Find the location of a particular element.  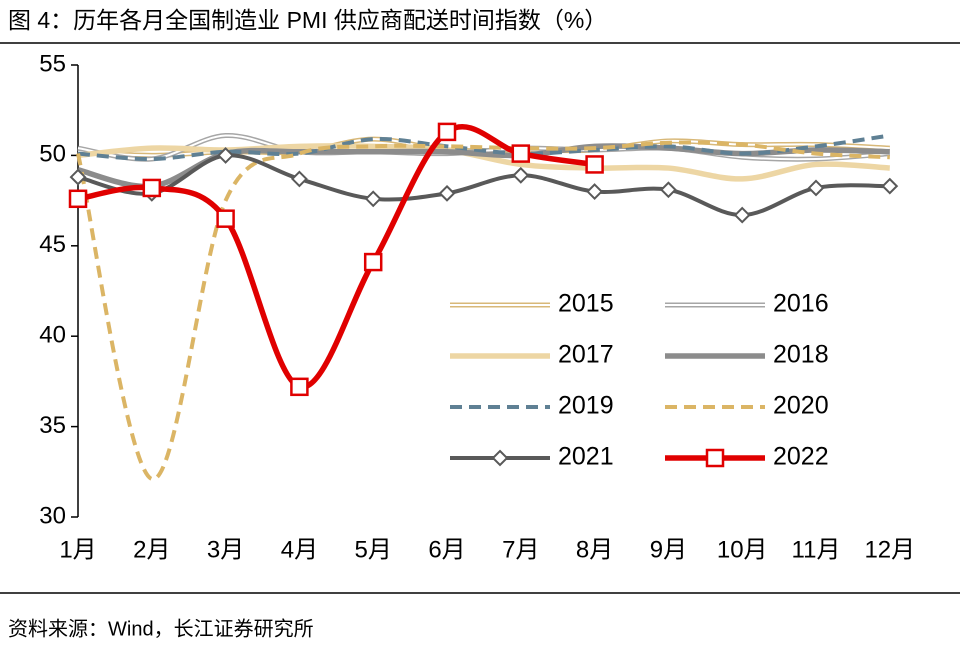

legend-label: 2017 is located at coordinates (586, 355).